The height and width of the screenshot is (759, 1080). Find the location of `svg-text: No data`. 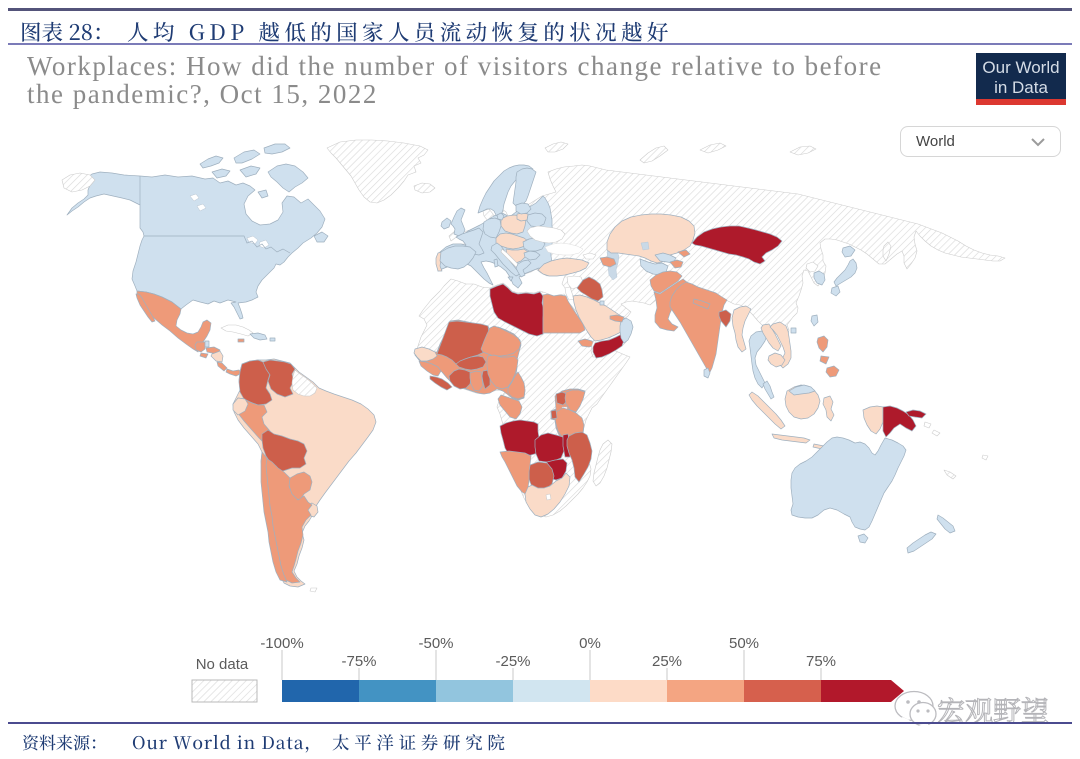

svg-text: No data is located at coordinates (222, 664).